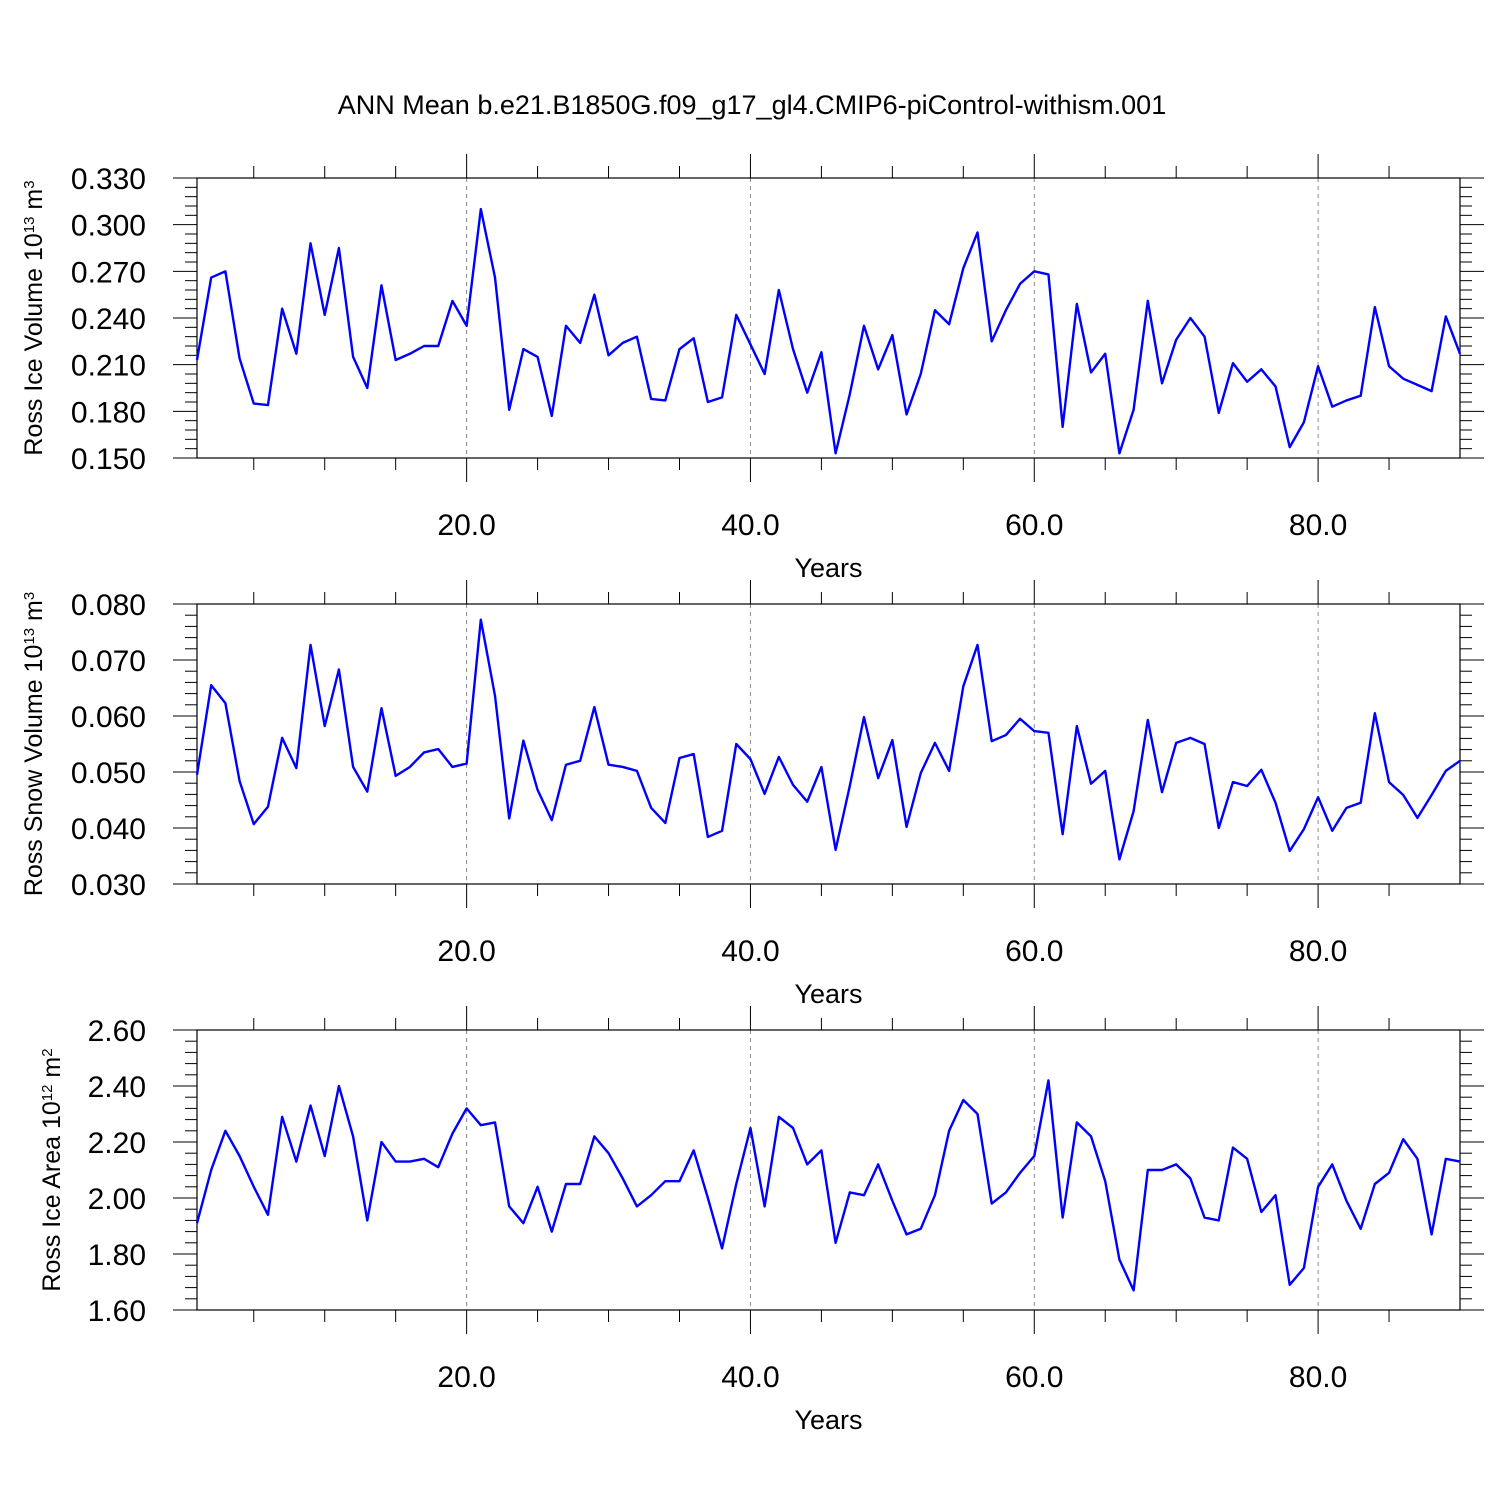 Image resolution: width=1500 pixels, height=1500 pixels. What do you see at coordinates (117, 1143) in the screenshot?
I see `y-tick-label: 2.20` at bounding box center [117, 1143].